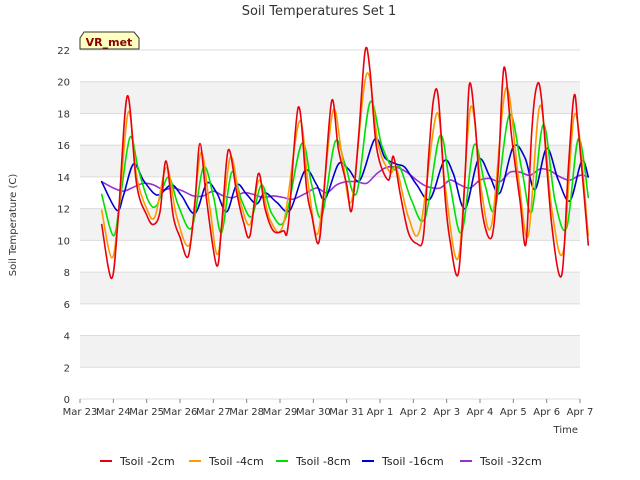  Describe the element at coordinates (236, 461) in the screenshot. I see `legend-label: Tsoil -4cm` at that location.